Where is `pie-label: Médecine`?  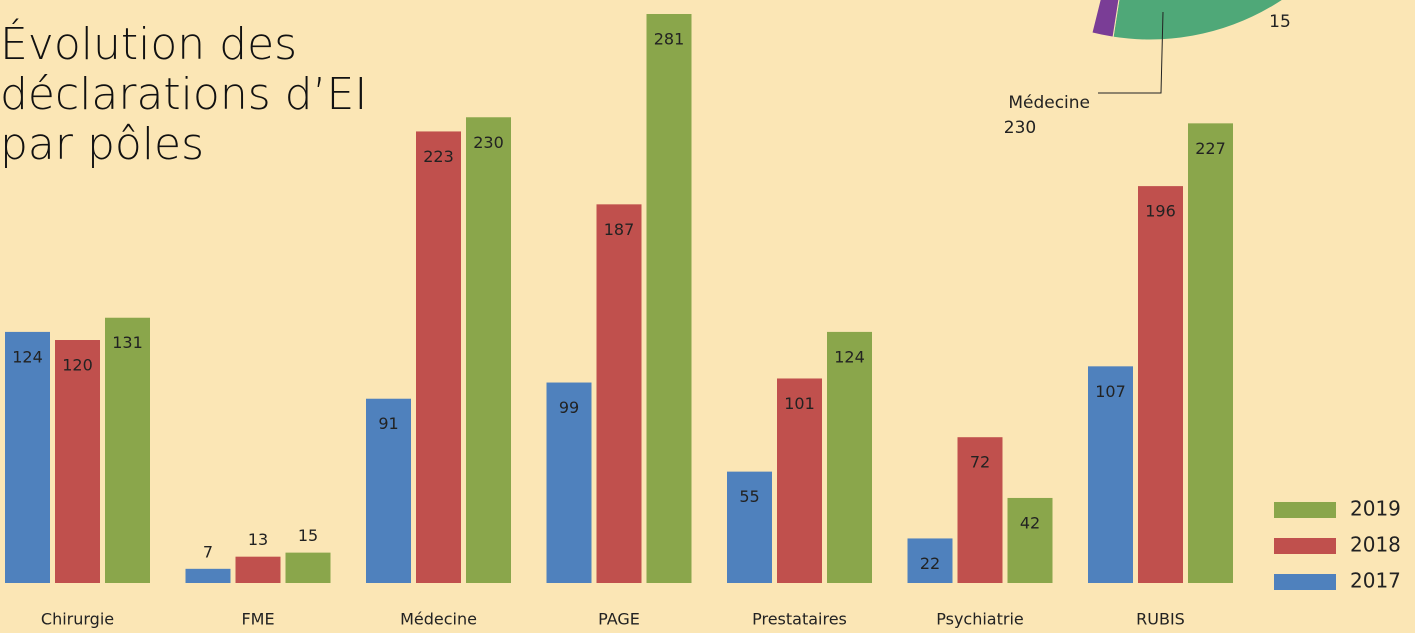 pie-label: Médecine is located at coordinates (1049, 103).